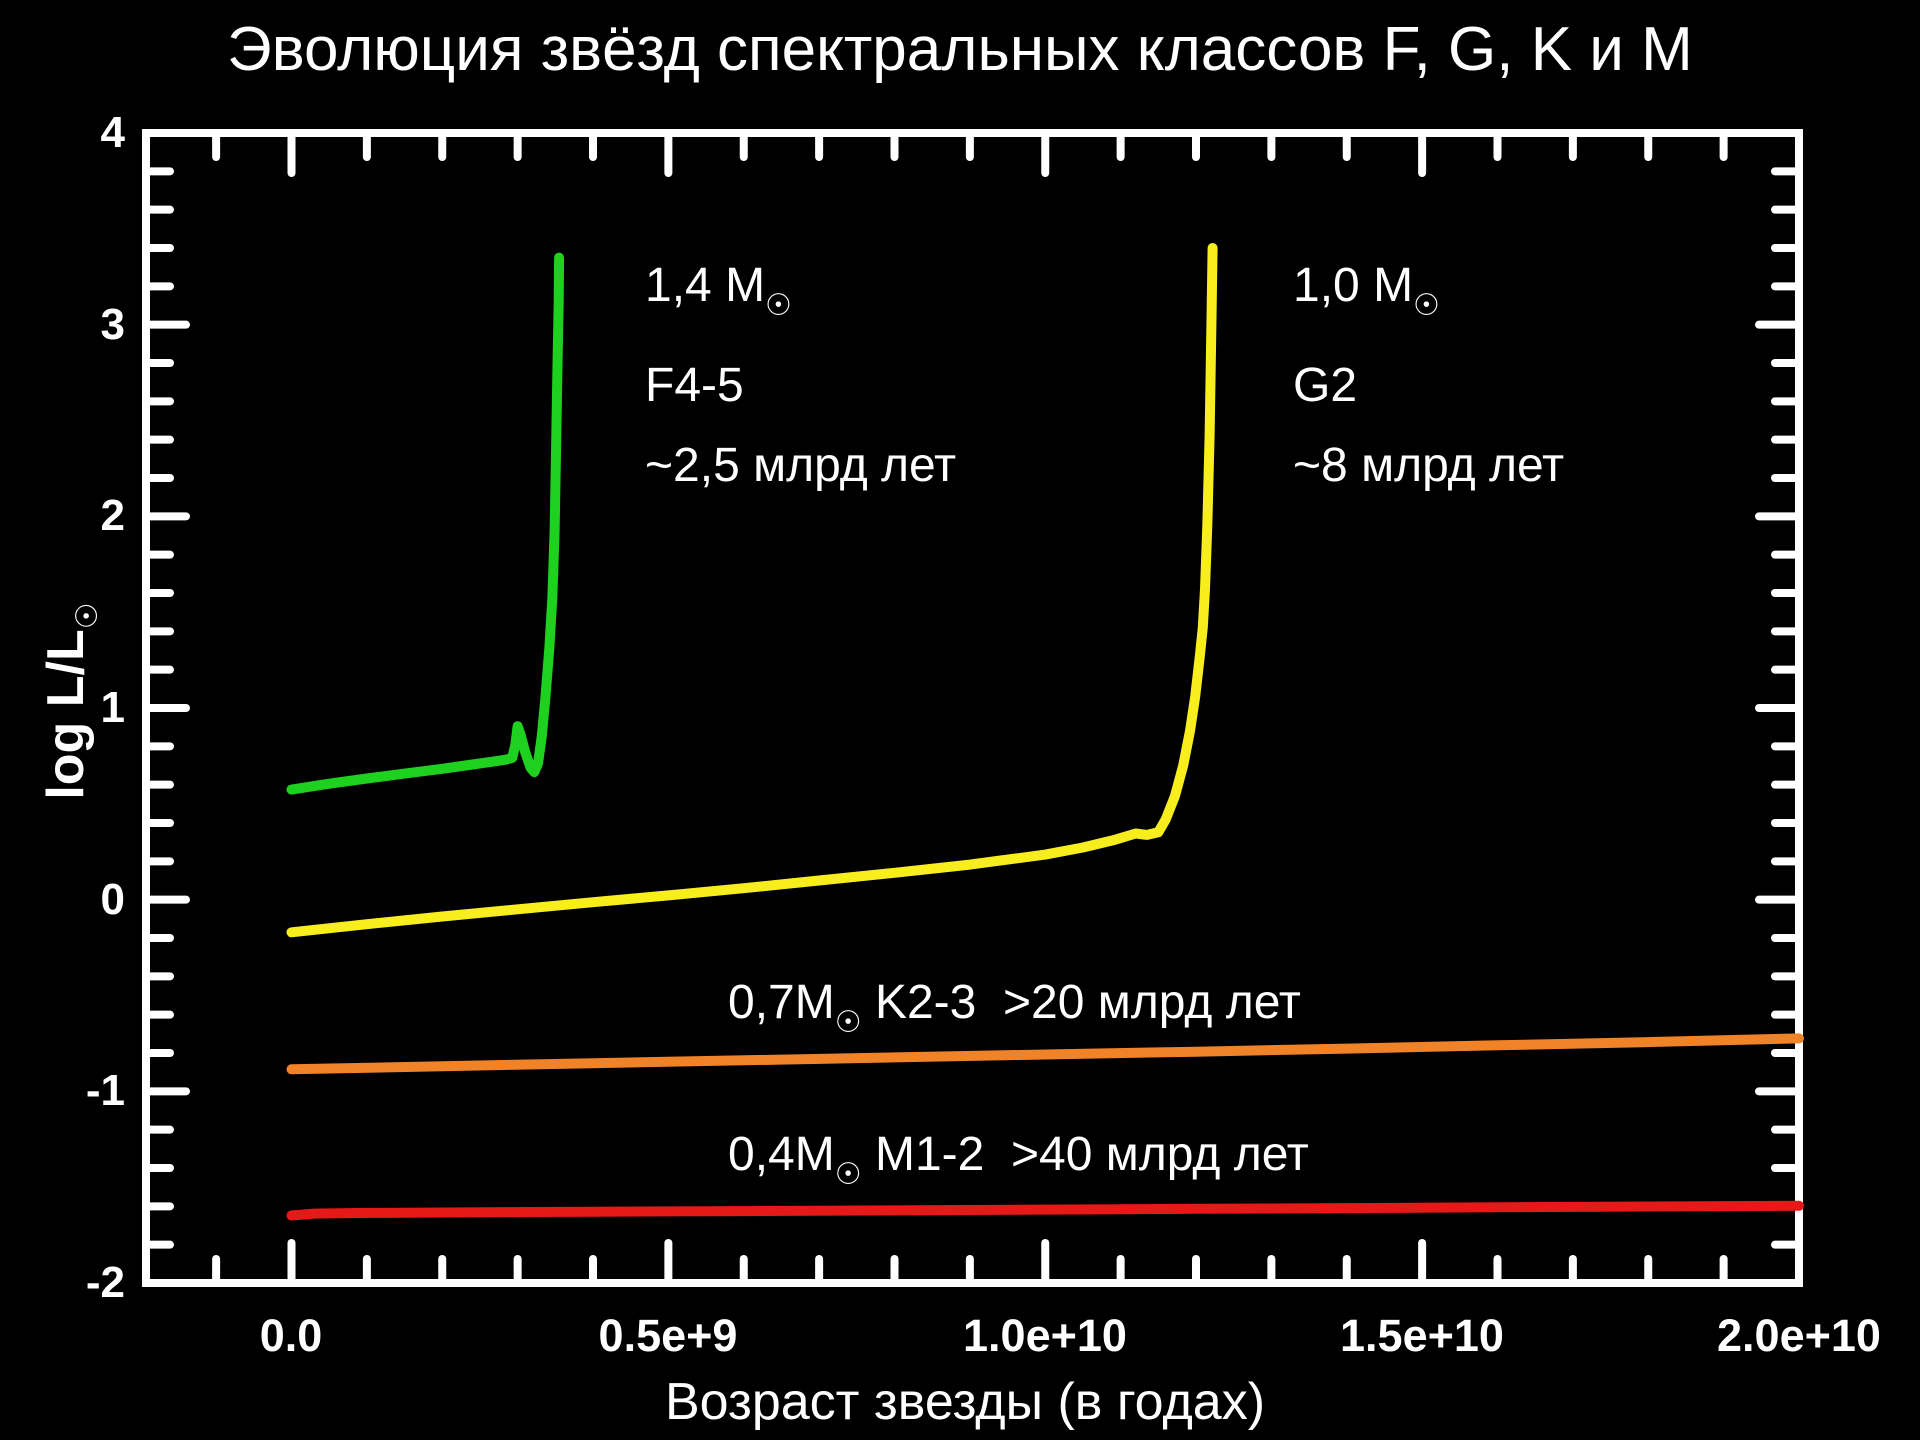 This screenshot has height=1440, width=1920. What do you see at coordinates (965, 1402) in the screenshot?
I see `x-axis-title: Возраст звезды (в годах)` at bounding box center [965, 1402].